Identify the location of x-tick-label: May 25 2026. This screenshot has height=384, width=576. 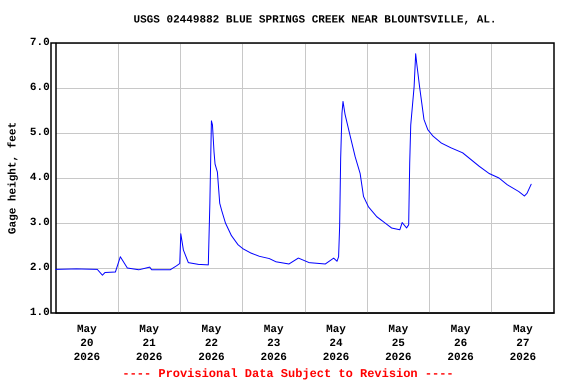
(398, 344).